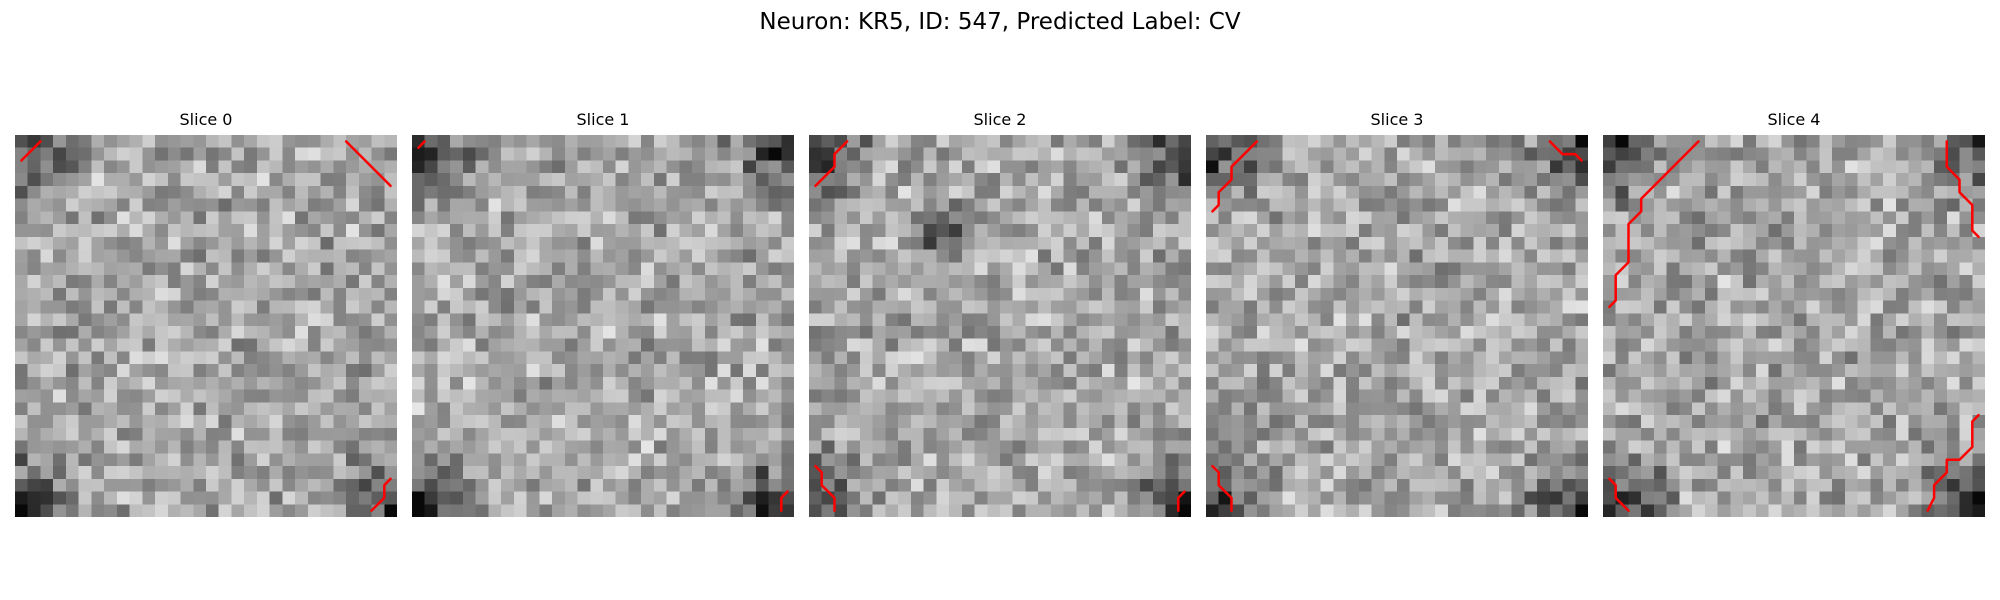 The image size is (2000, 600). I want to click on slice-title: Slice 3, so click(1397, 119).